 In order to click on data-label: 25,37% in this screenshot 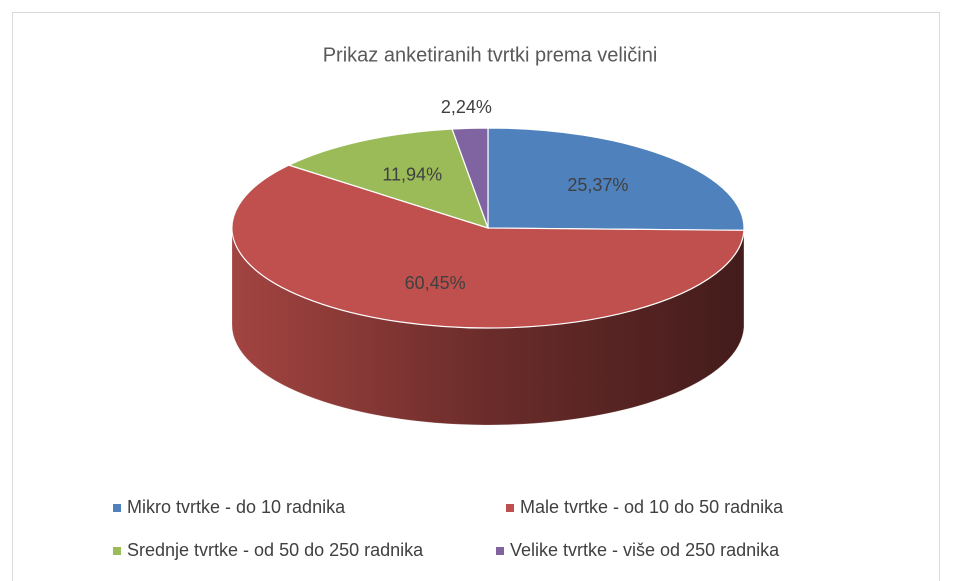, I will do `click(597, 185)`.